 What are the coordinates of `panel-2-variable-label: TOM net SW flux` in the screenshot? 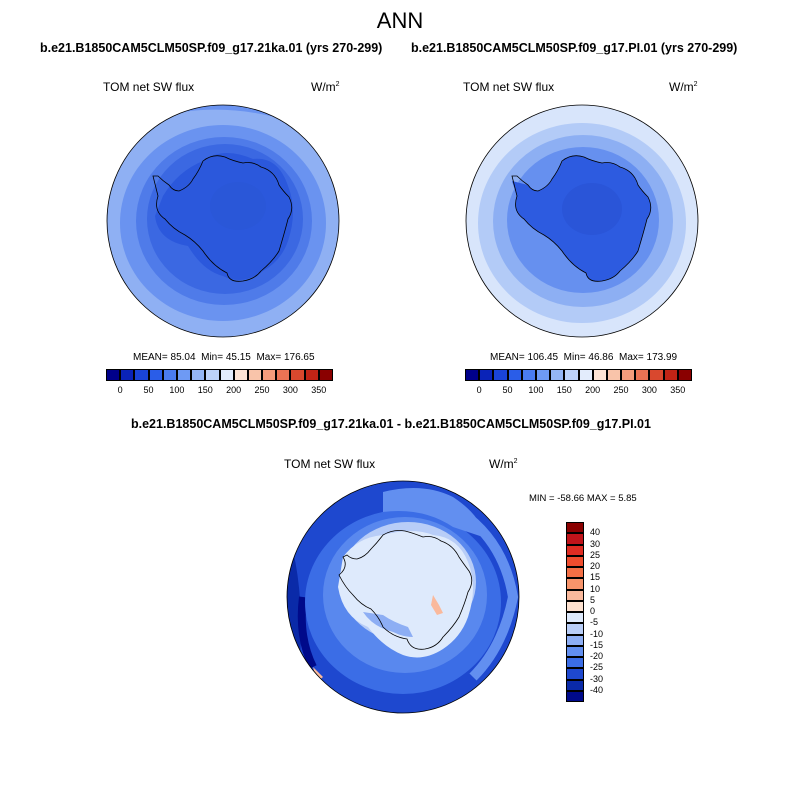 It's located at (509, 87).